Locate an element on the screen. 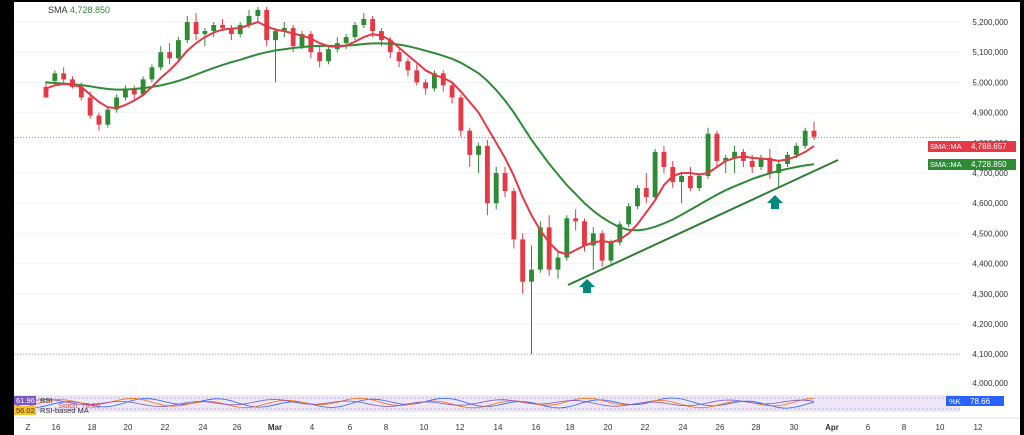 The width and height of the screenshot is (1024, 435). x-tick-label: 18 is located at coordinates (92, 427).